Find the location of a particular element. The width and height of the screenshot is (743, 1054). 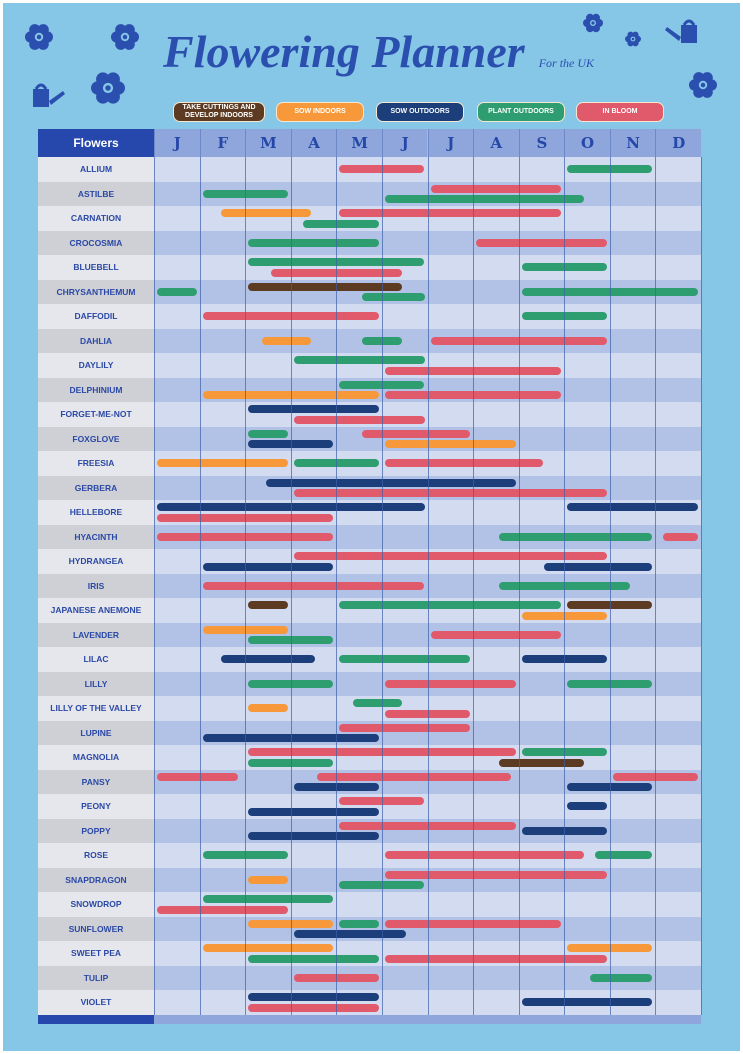

flower-row: SNAPDRAGON is located at coordinates (369, 879).